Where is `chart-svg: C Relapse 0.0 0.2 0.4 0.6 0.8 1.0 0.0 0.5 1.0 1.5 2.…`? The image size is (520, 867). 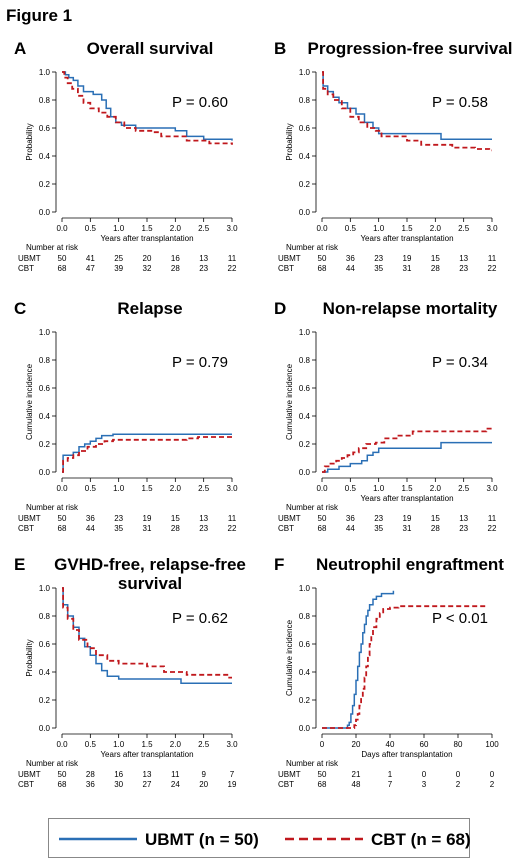 chart-svg: C Relapse 0.0 0.2 0.4 0.6 0.8 1.0 0.0 0.5 1.0 1.5 2.… is located at coordinates (126, 416).